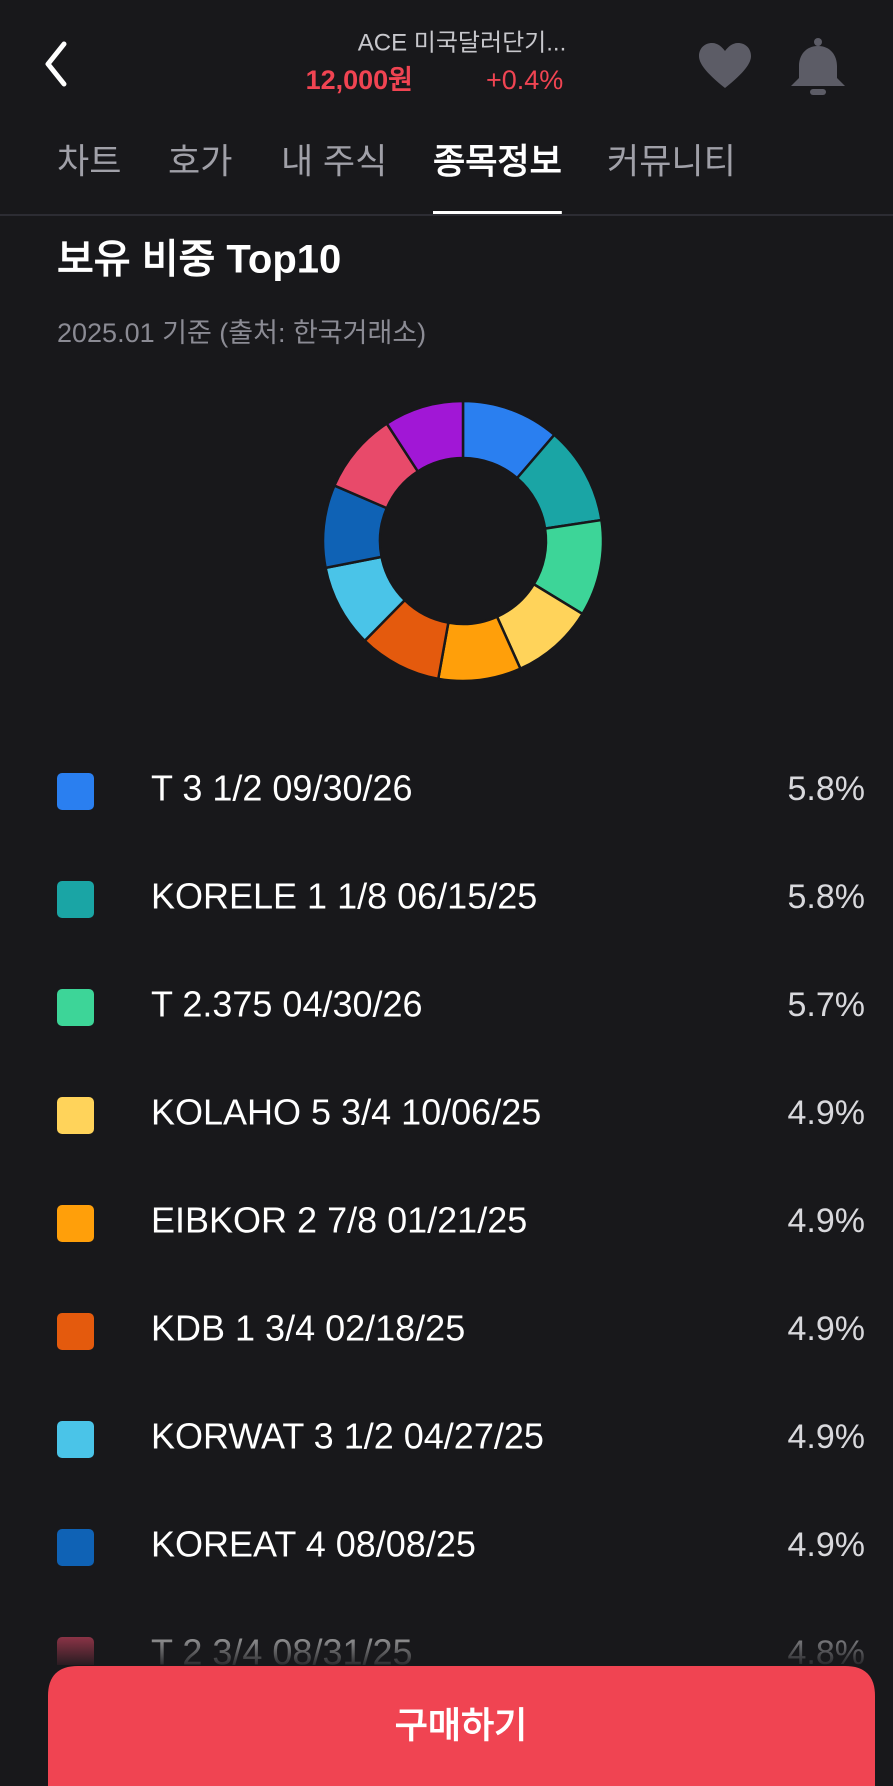 This screenshot has width=893, height=1786. What do you see at coordinates (359, 80) in the screenshot?
I see `header-price: 12,000원` at bounding box center [359, 80].